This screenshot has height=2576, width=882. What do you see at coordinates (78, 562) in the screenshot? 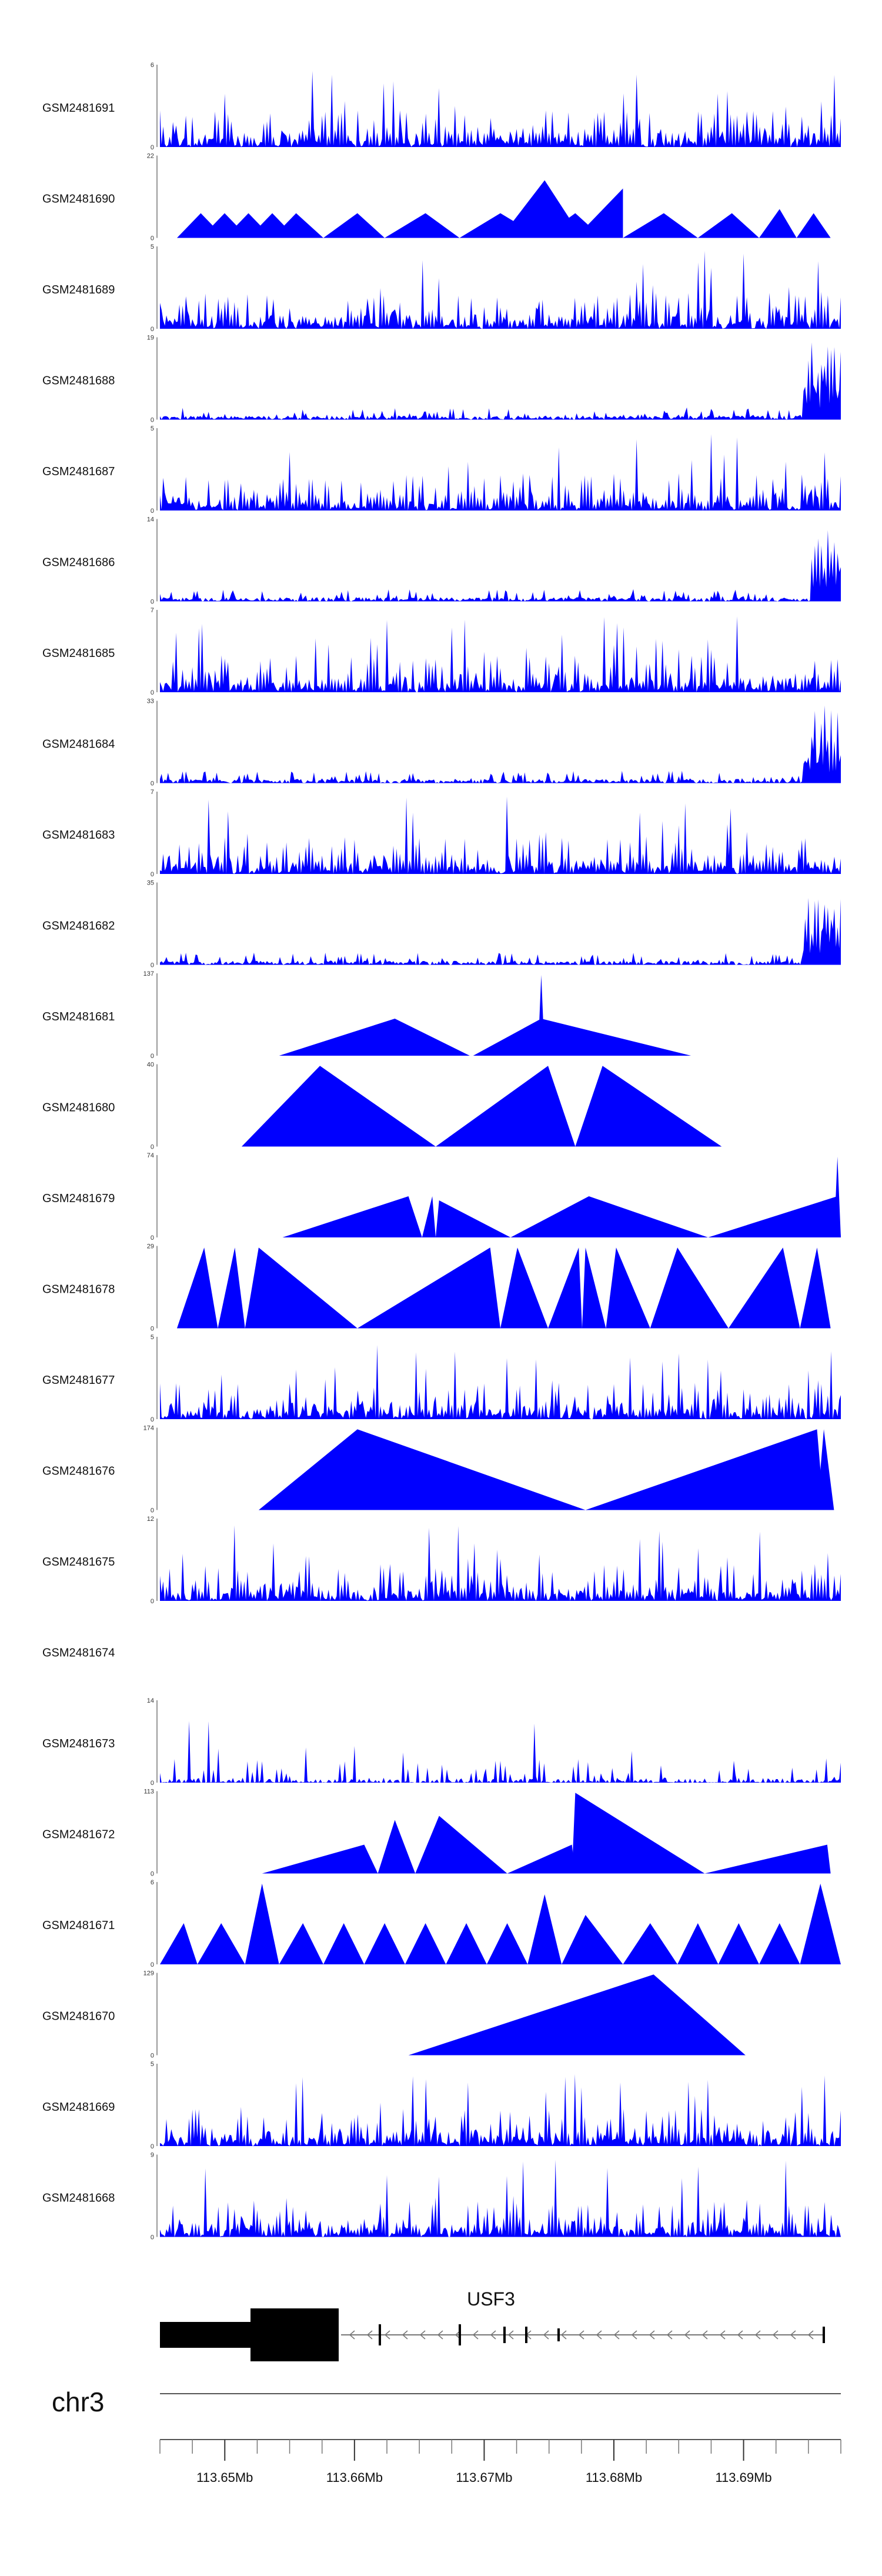
I see `track-label: GSM2481686` at bounding box center [78, 562].